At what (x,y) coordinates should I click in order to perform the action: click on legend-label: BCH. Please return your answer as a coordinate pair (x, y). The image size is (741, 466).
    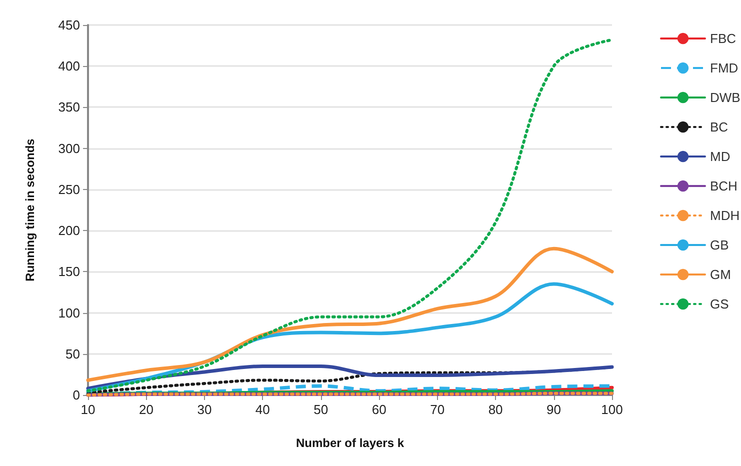
    Looking at the image, I should click on (724, 186).